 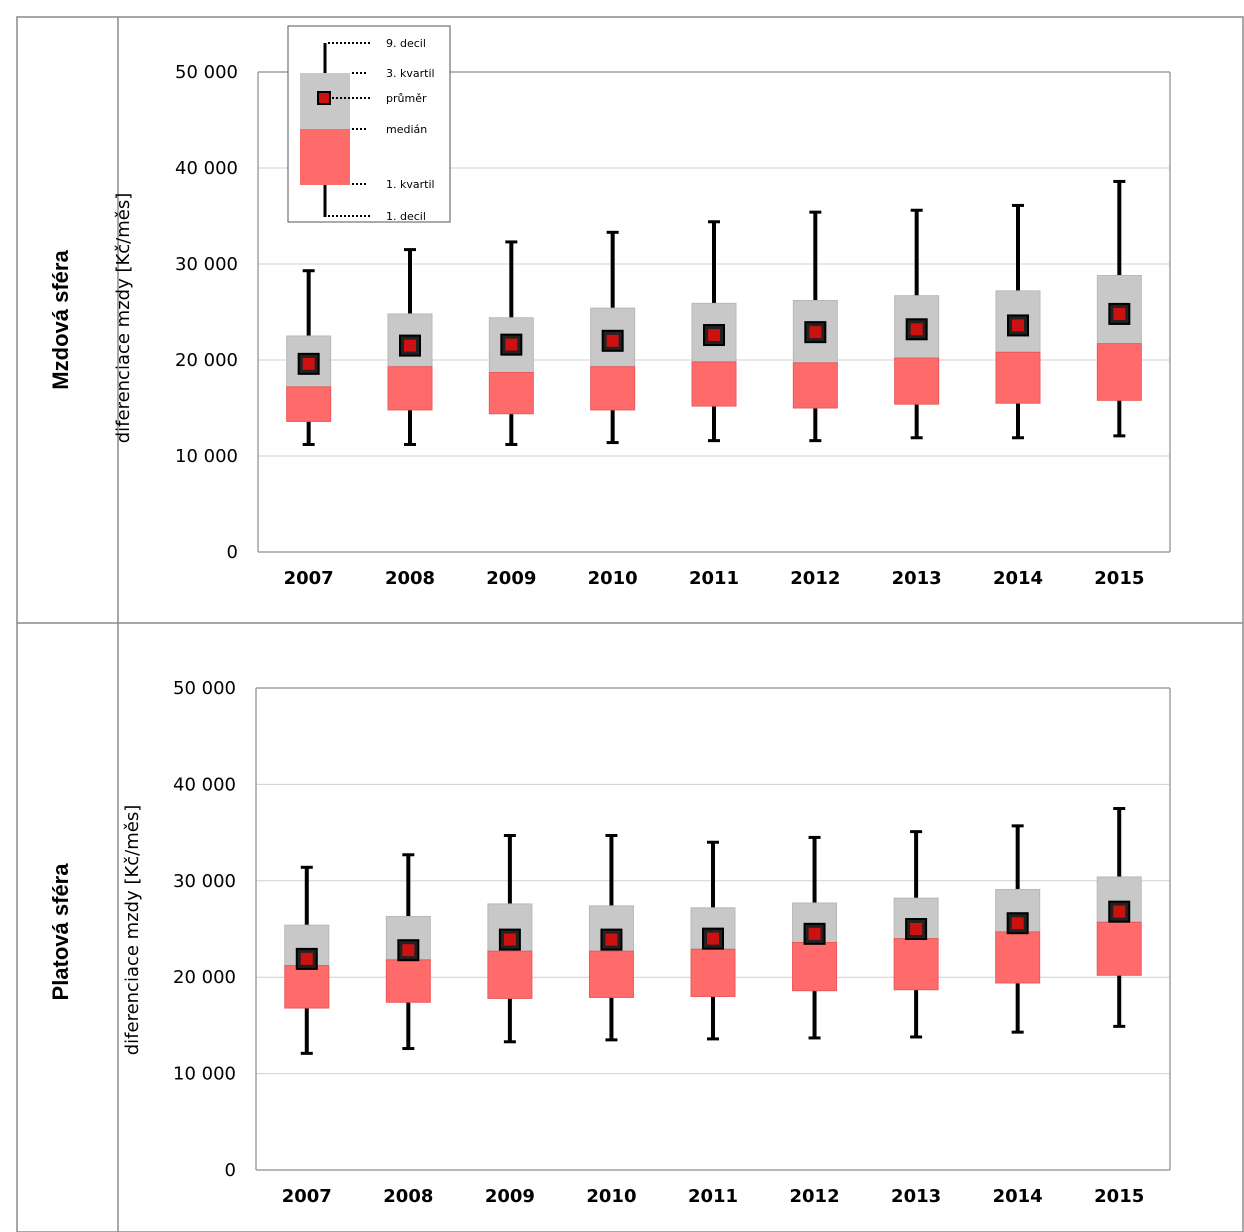 What do you see at coordinates (60, 320) in the screenshot?
I see `row-label-mzdova: Mzdová sféra` at bounding box center [60, 320].